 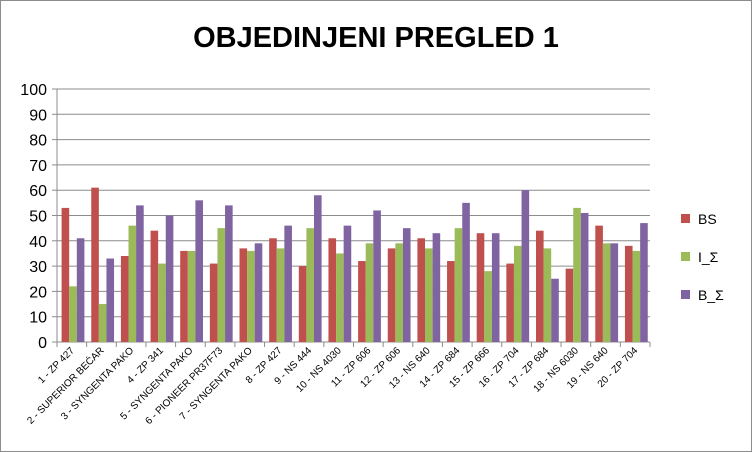 What do you see at coordinates (577, 274) in the screenshot?
I see `bar-i--18` at bounding box center [577, 274].